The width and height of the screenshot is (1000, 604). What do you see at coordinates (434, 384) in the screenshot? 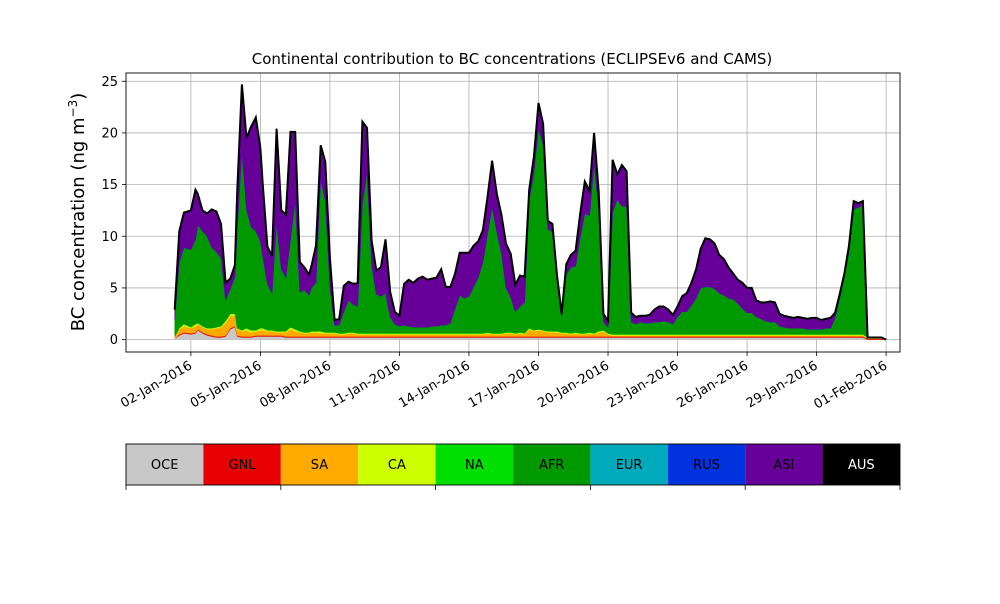
I see `x-tick-label: 14-Jan-2016` at bounding box center [434, 384].